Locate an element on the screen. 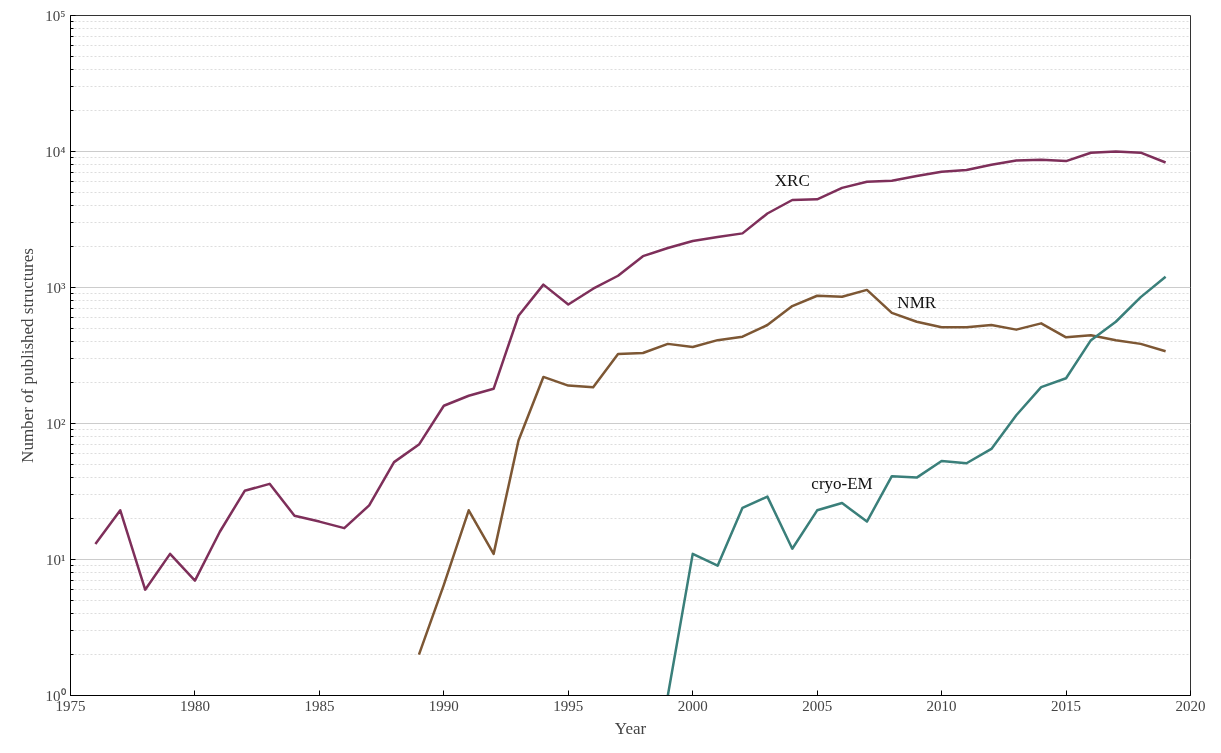 Image resolution: width=1221 pixels, height=753 pixels. x-tick-label: 2020 is located at coordinates (1190, 705).